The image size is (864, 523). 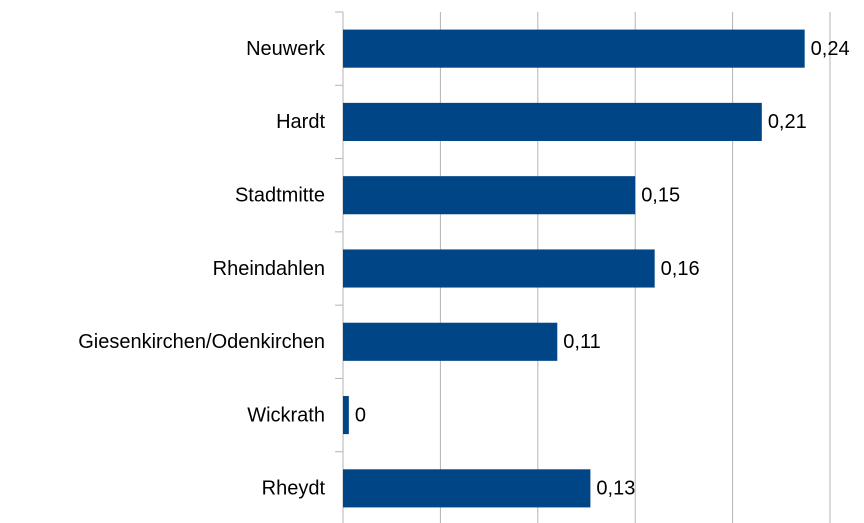 I want to click on value-label: 0,24, so click(x=830, y=49).